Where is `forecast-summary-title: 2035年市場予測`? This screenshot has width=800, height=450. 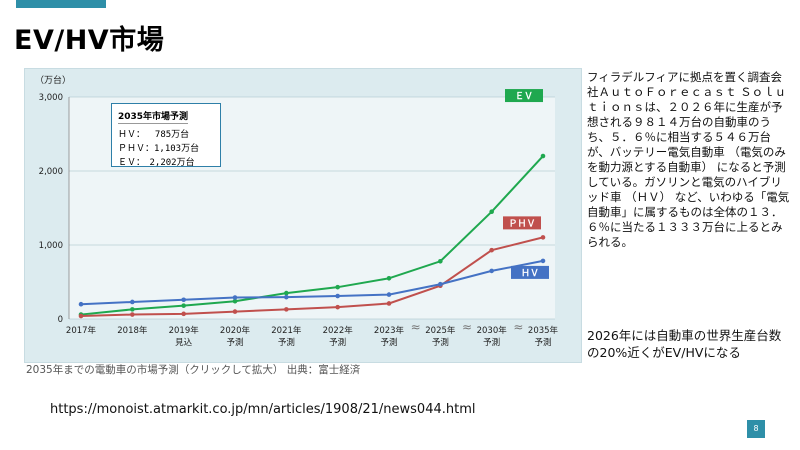 forecast-summary-title: 2035年市場予測 is located at coordinates (153, 116).